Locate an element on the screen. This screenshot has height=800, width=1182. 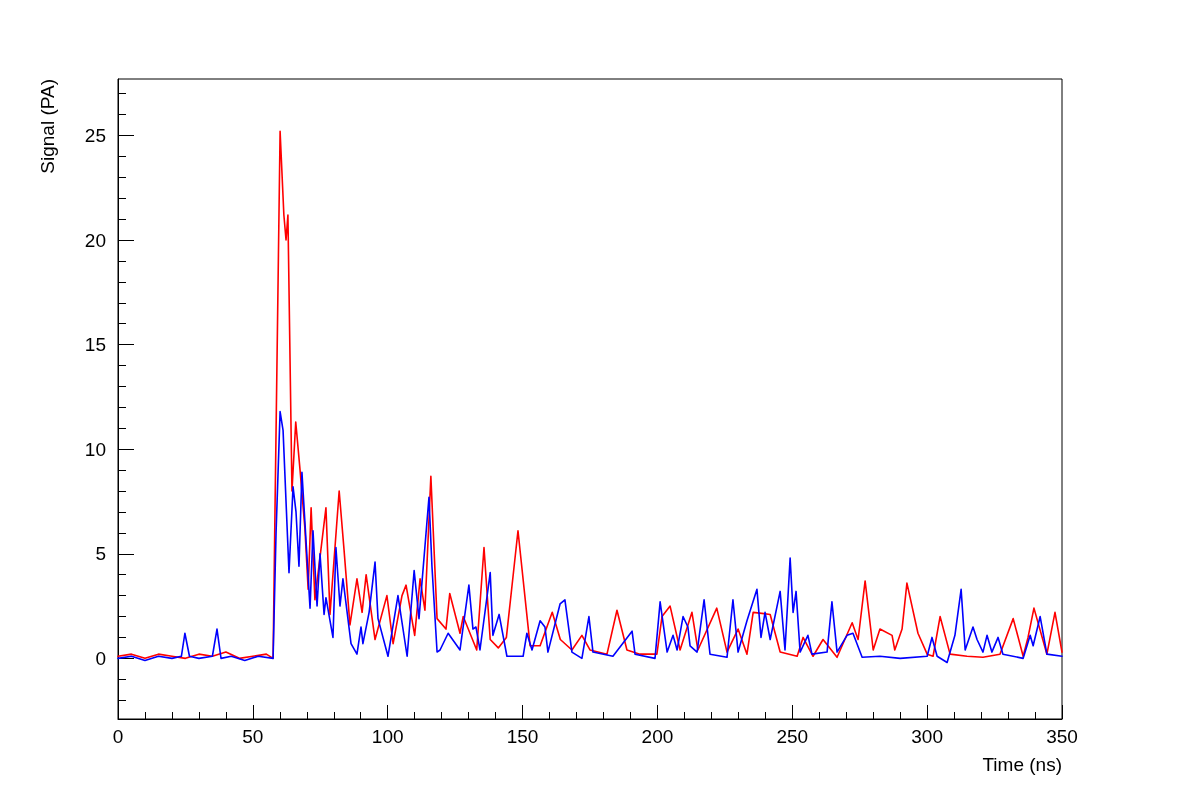
y-tick-label: 0 is located at coordinates (100, 658).